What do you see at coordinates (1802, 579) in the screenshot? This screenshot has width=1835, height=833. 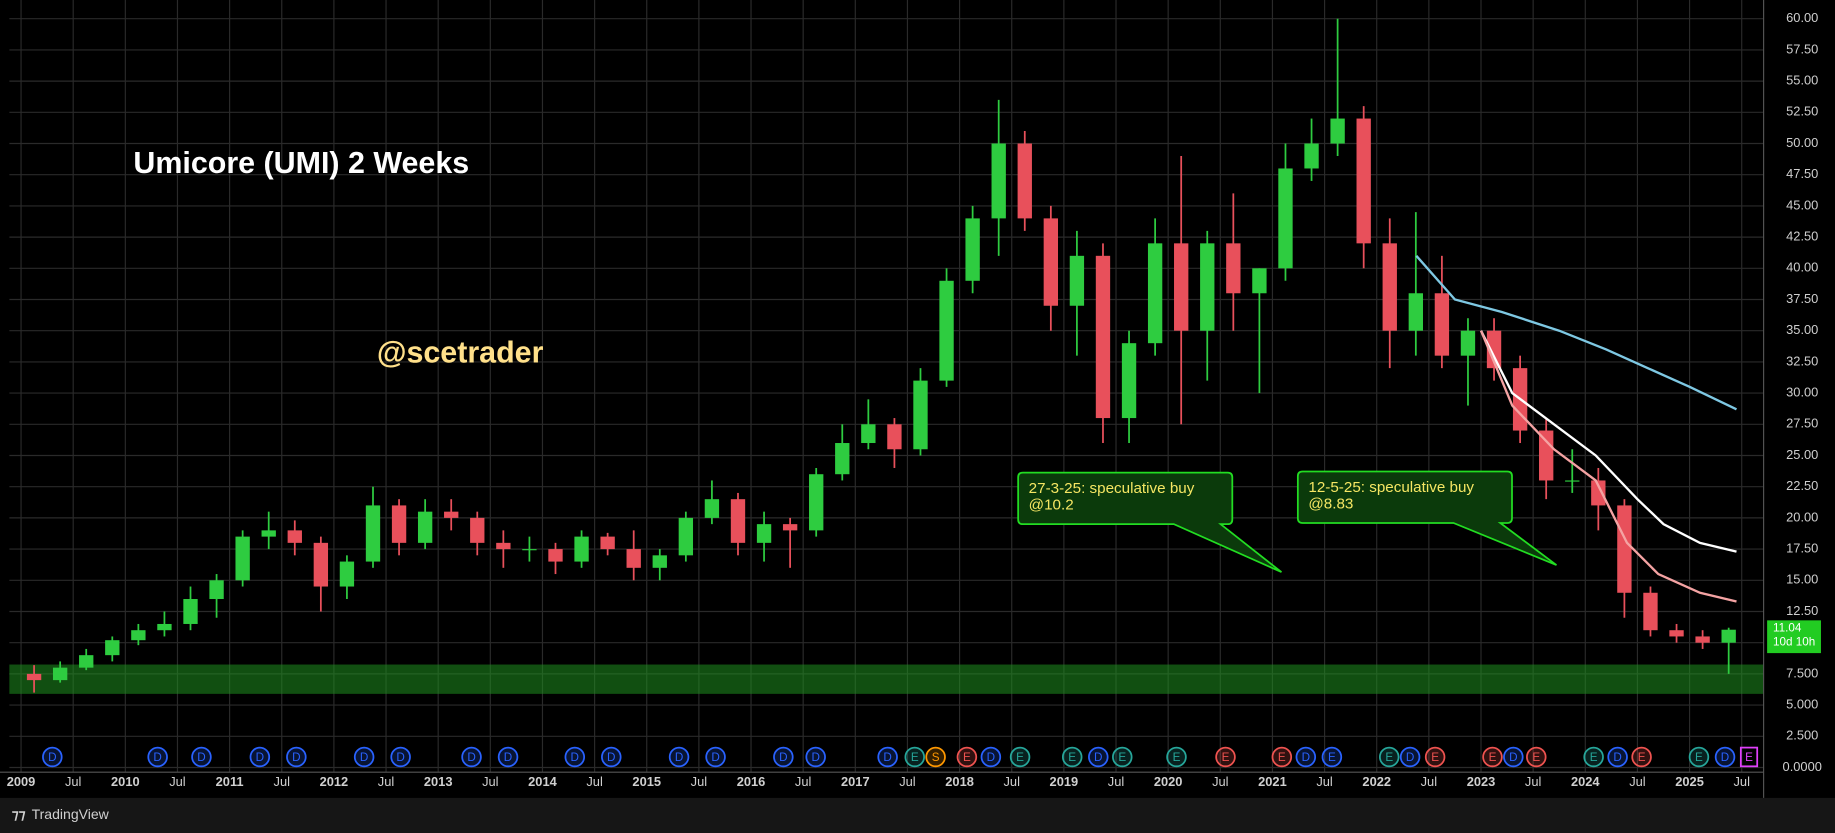 I see `y-tick-label: 15.00` at bounding box center [1802, 579].